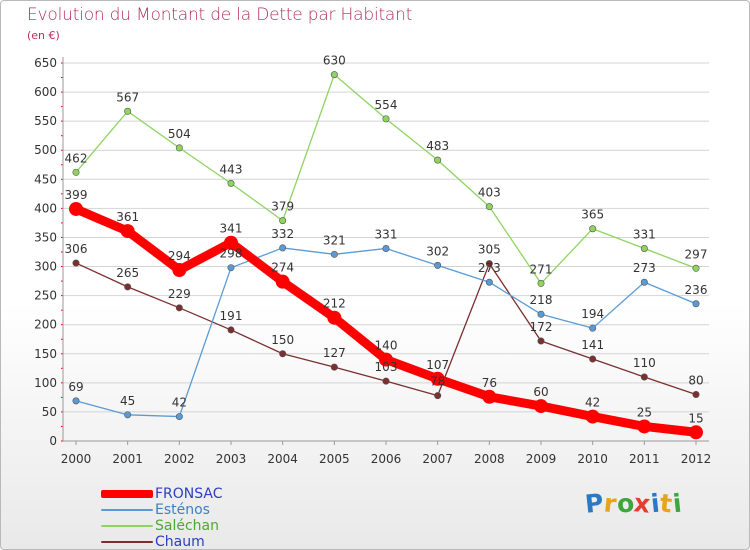 This screenshot has width=750, height=550. What do you see at coordinates (127, 401) in the screenshot?
I see `data-label: 45` at bounding box center [127, 401].